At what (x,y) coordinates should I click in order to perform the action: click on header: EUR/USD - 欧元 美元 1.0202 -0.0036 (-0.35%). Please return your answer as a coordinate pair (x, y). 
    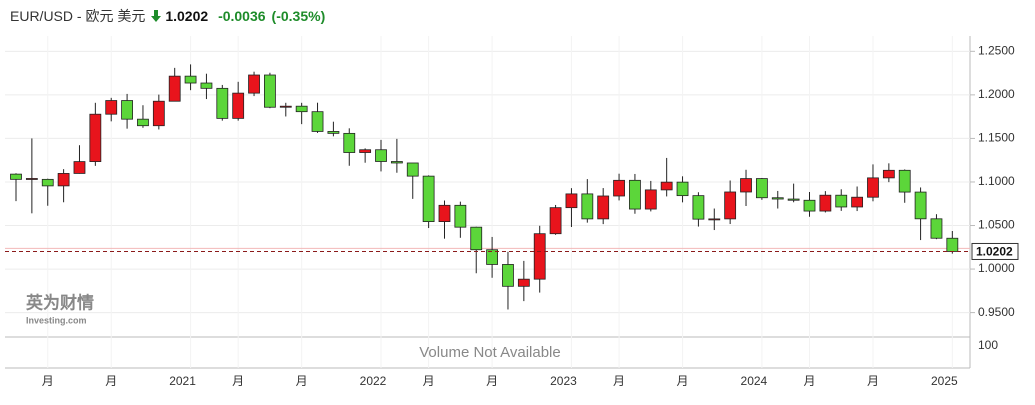
    Looking at the image, I should click on (170, 16).